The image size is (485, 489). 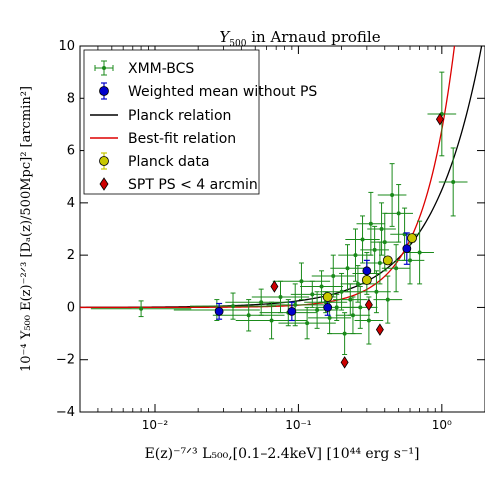 What do you see at coordinates (179, 116) in the screenshot?
I see `legend-label: Planck relation` at bounding box center [179, 116].